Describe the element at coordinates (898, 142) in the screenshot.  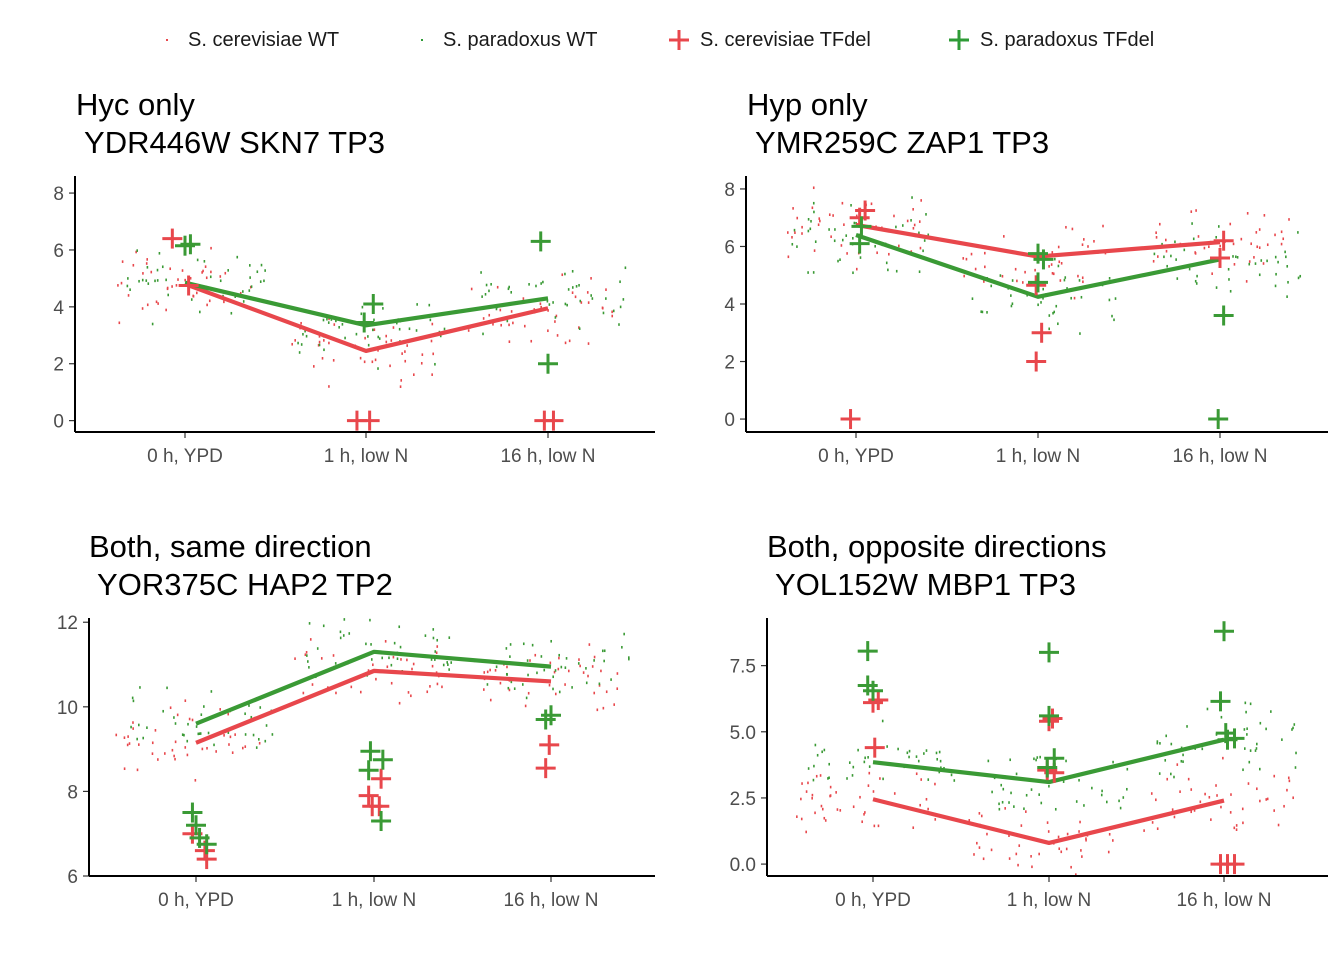
I see `subtitle-line: YMR259C ZAP1 TP3` at that location.